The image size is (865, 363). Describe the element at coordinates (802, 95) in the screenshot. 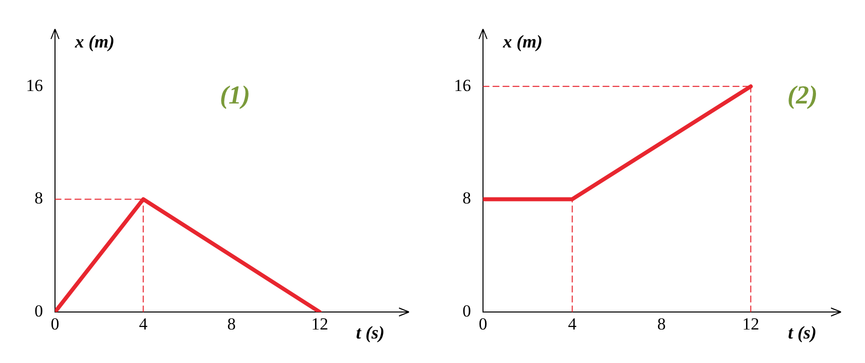

I see `annotation: (2)` at that location.